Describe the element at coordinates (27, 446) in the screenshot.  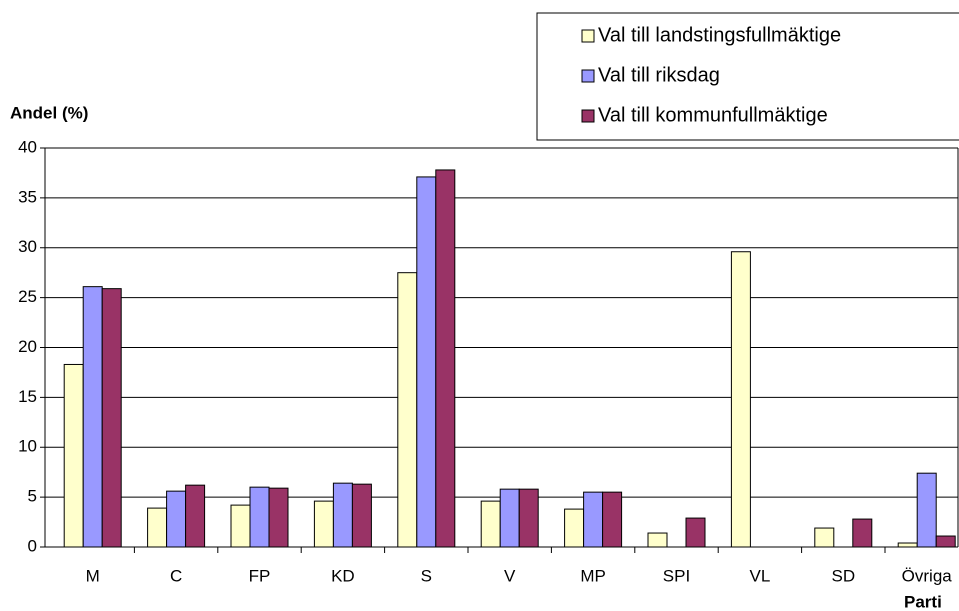
I see `y-tick-label: 10` at that location.